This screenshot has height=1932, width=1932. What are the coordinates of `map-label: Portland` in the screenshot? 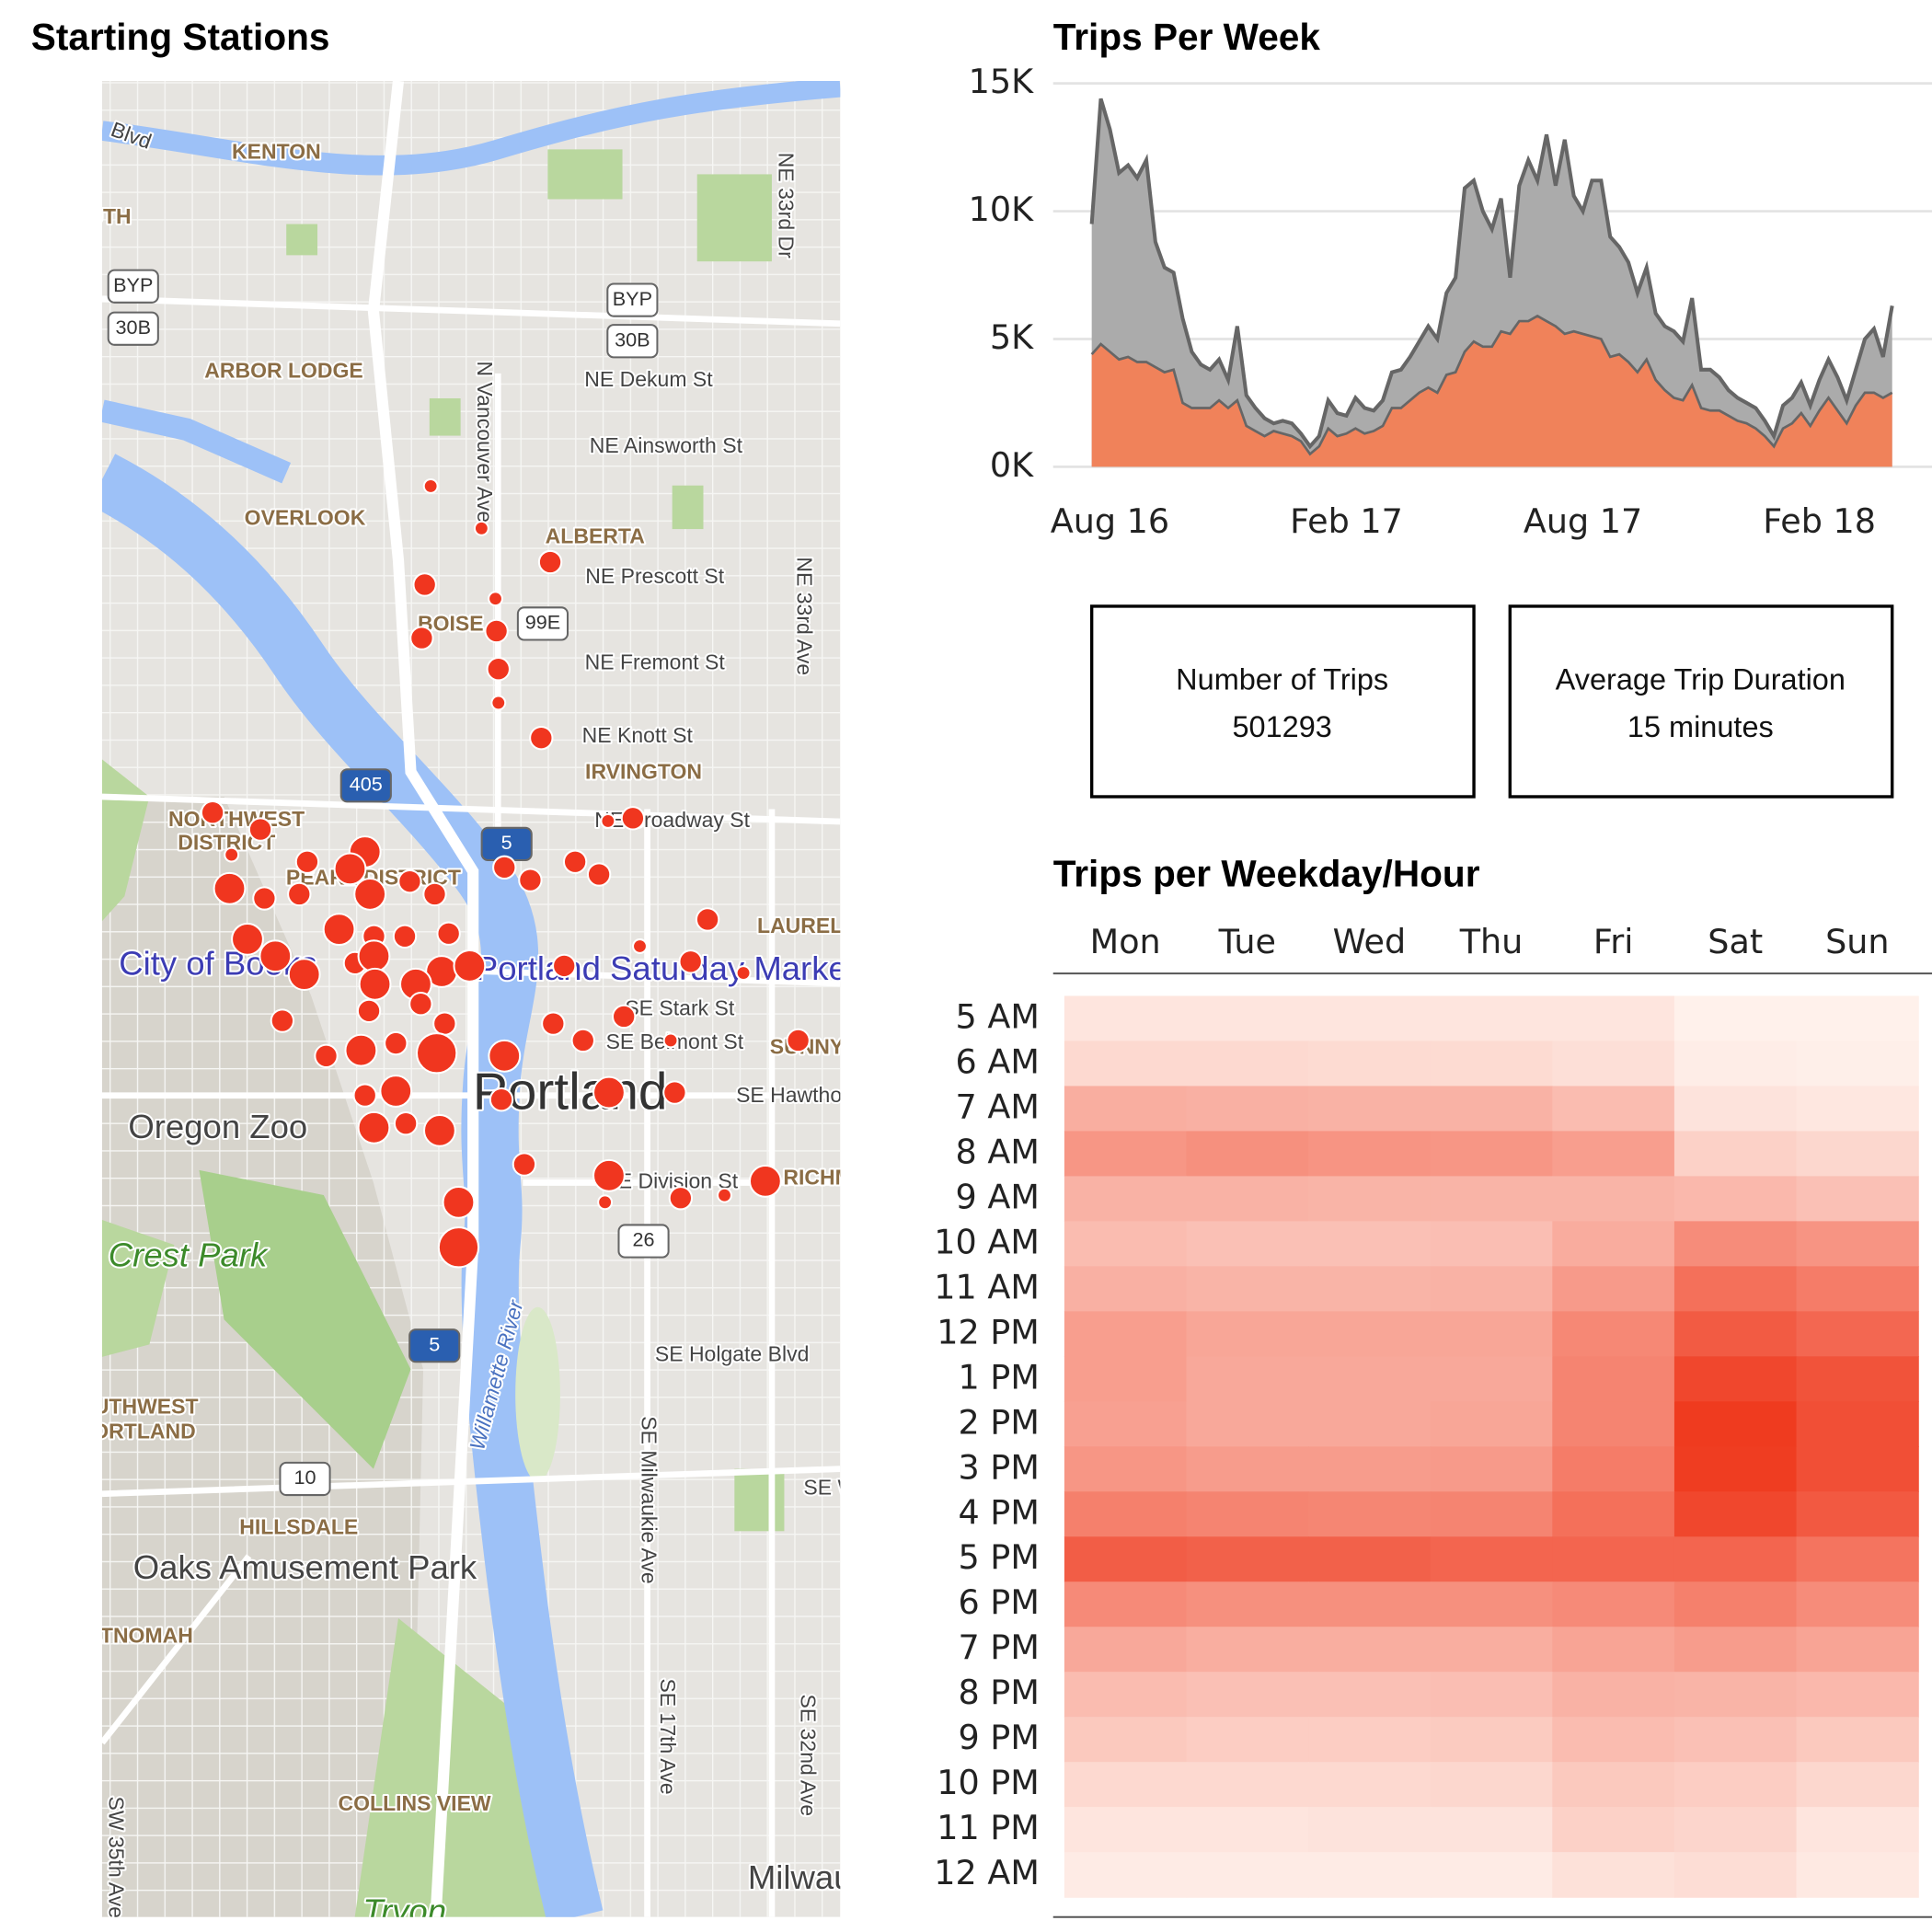 It's located at (570, 1092).